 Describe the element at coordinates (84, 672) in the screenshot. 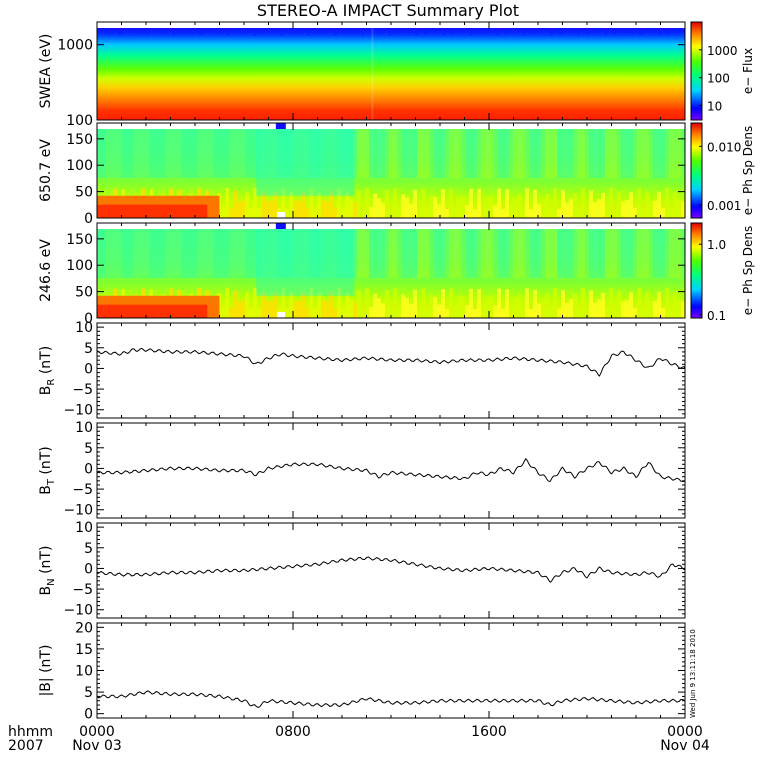

I see `y-tick-label: 10` at that location.